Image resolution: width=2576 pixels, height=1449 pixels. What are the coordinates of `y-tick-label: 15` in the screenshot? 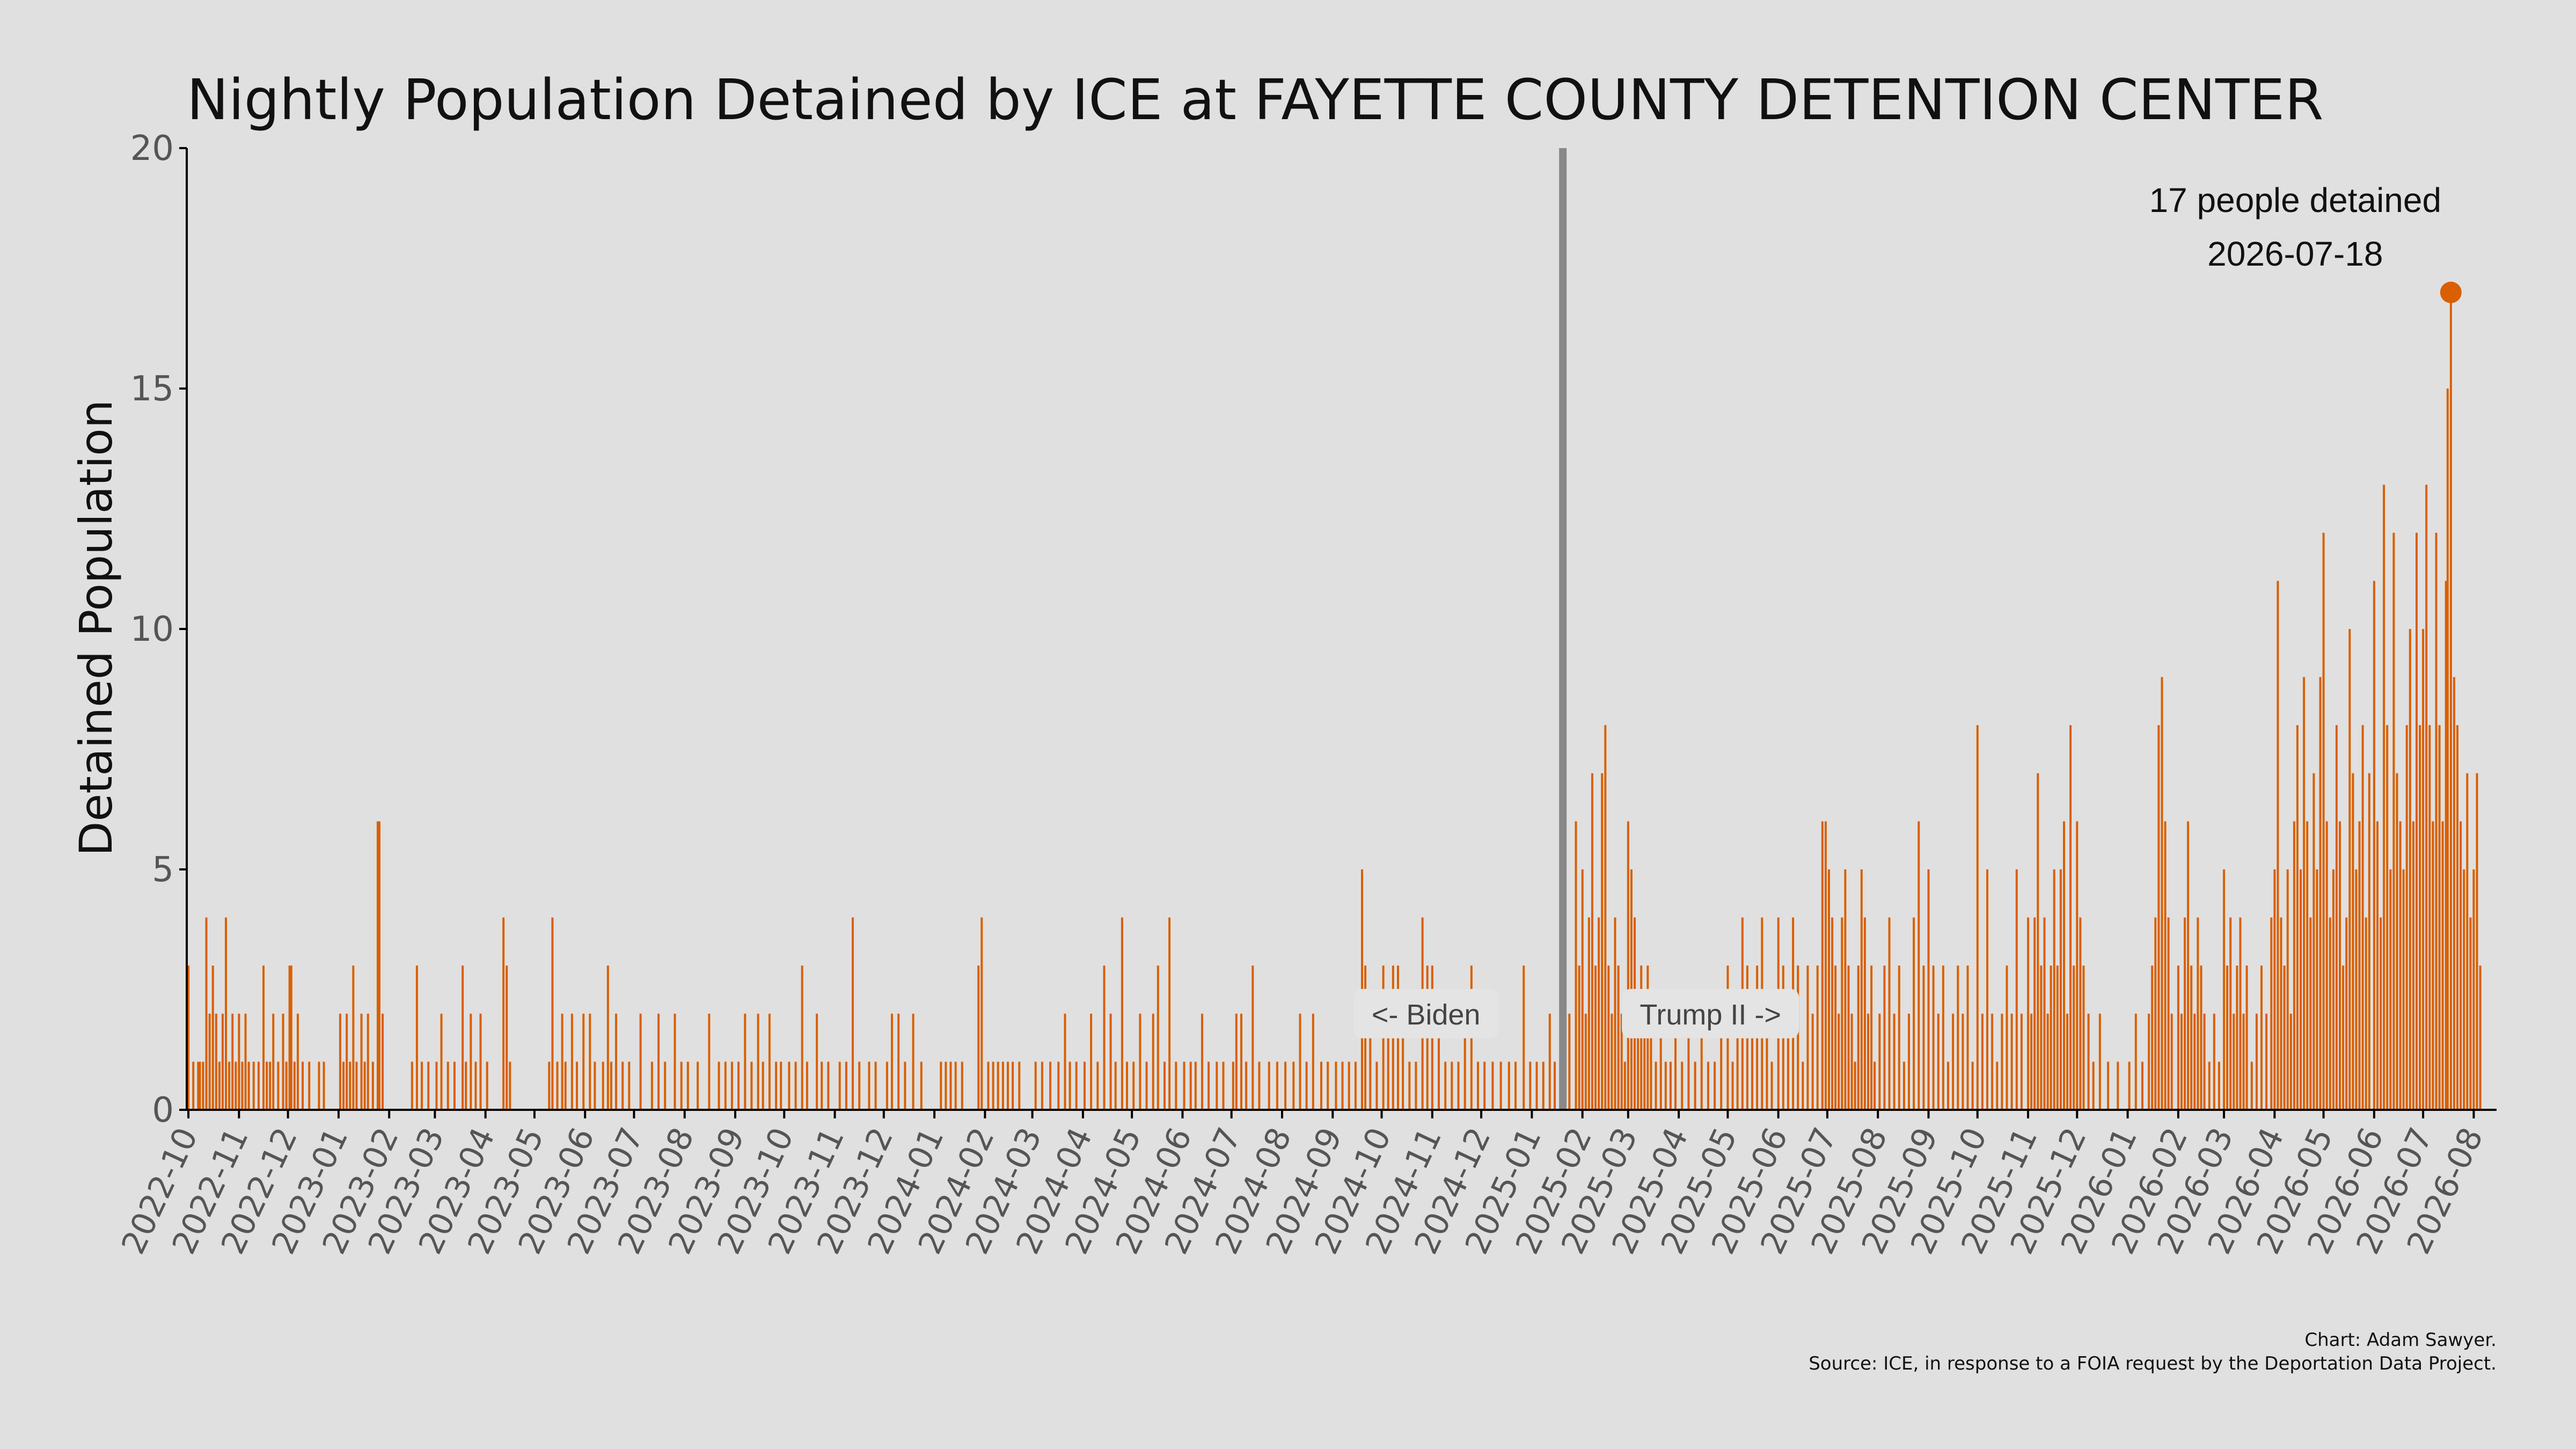 It's located at (152, 389).